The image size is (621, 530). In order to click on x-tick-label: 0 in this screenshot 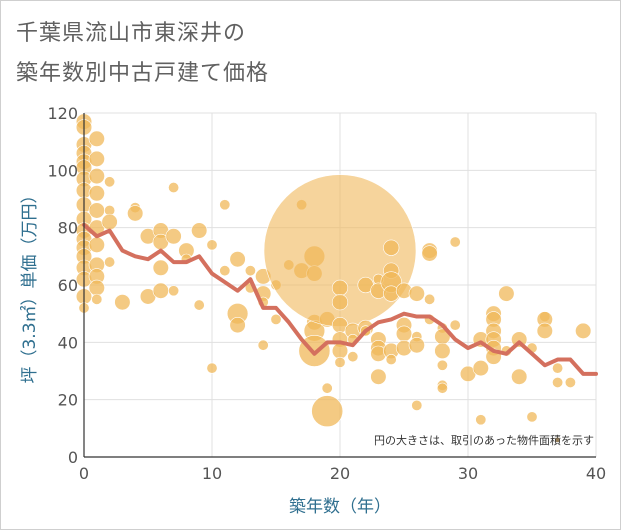, I will do `click(84, 473)`.